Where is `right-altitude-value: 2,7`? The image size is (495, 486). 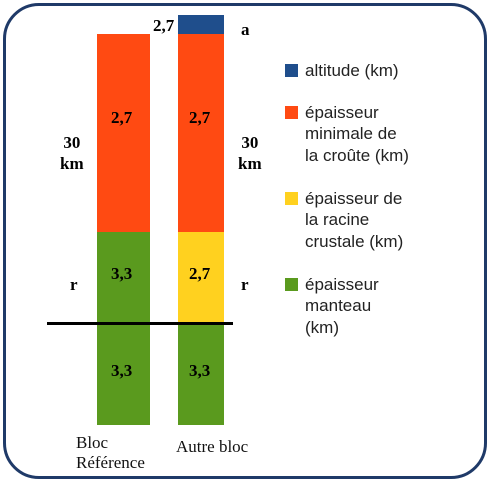
right-altitude-value: 2,7 is located at coordinates (164, 25).